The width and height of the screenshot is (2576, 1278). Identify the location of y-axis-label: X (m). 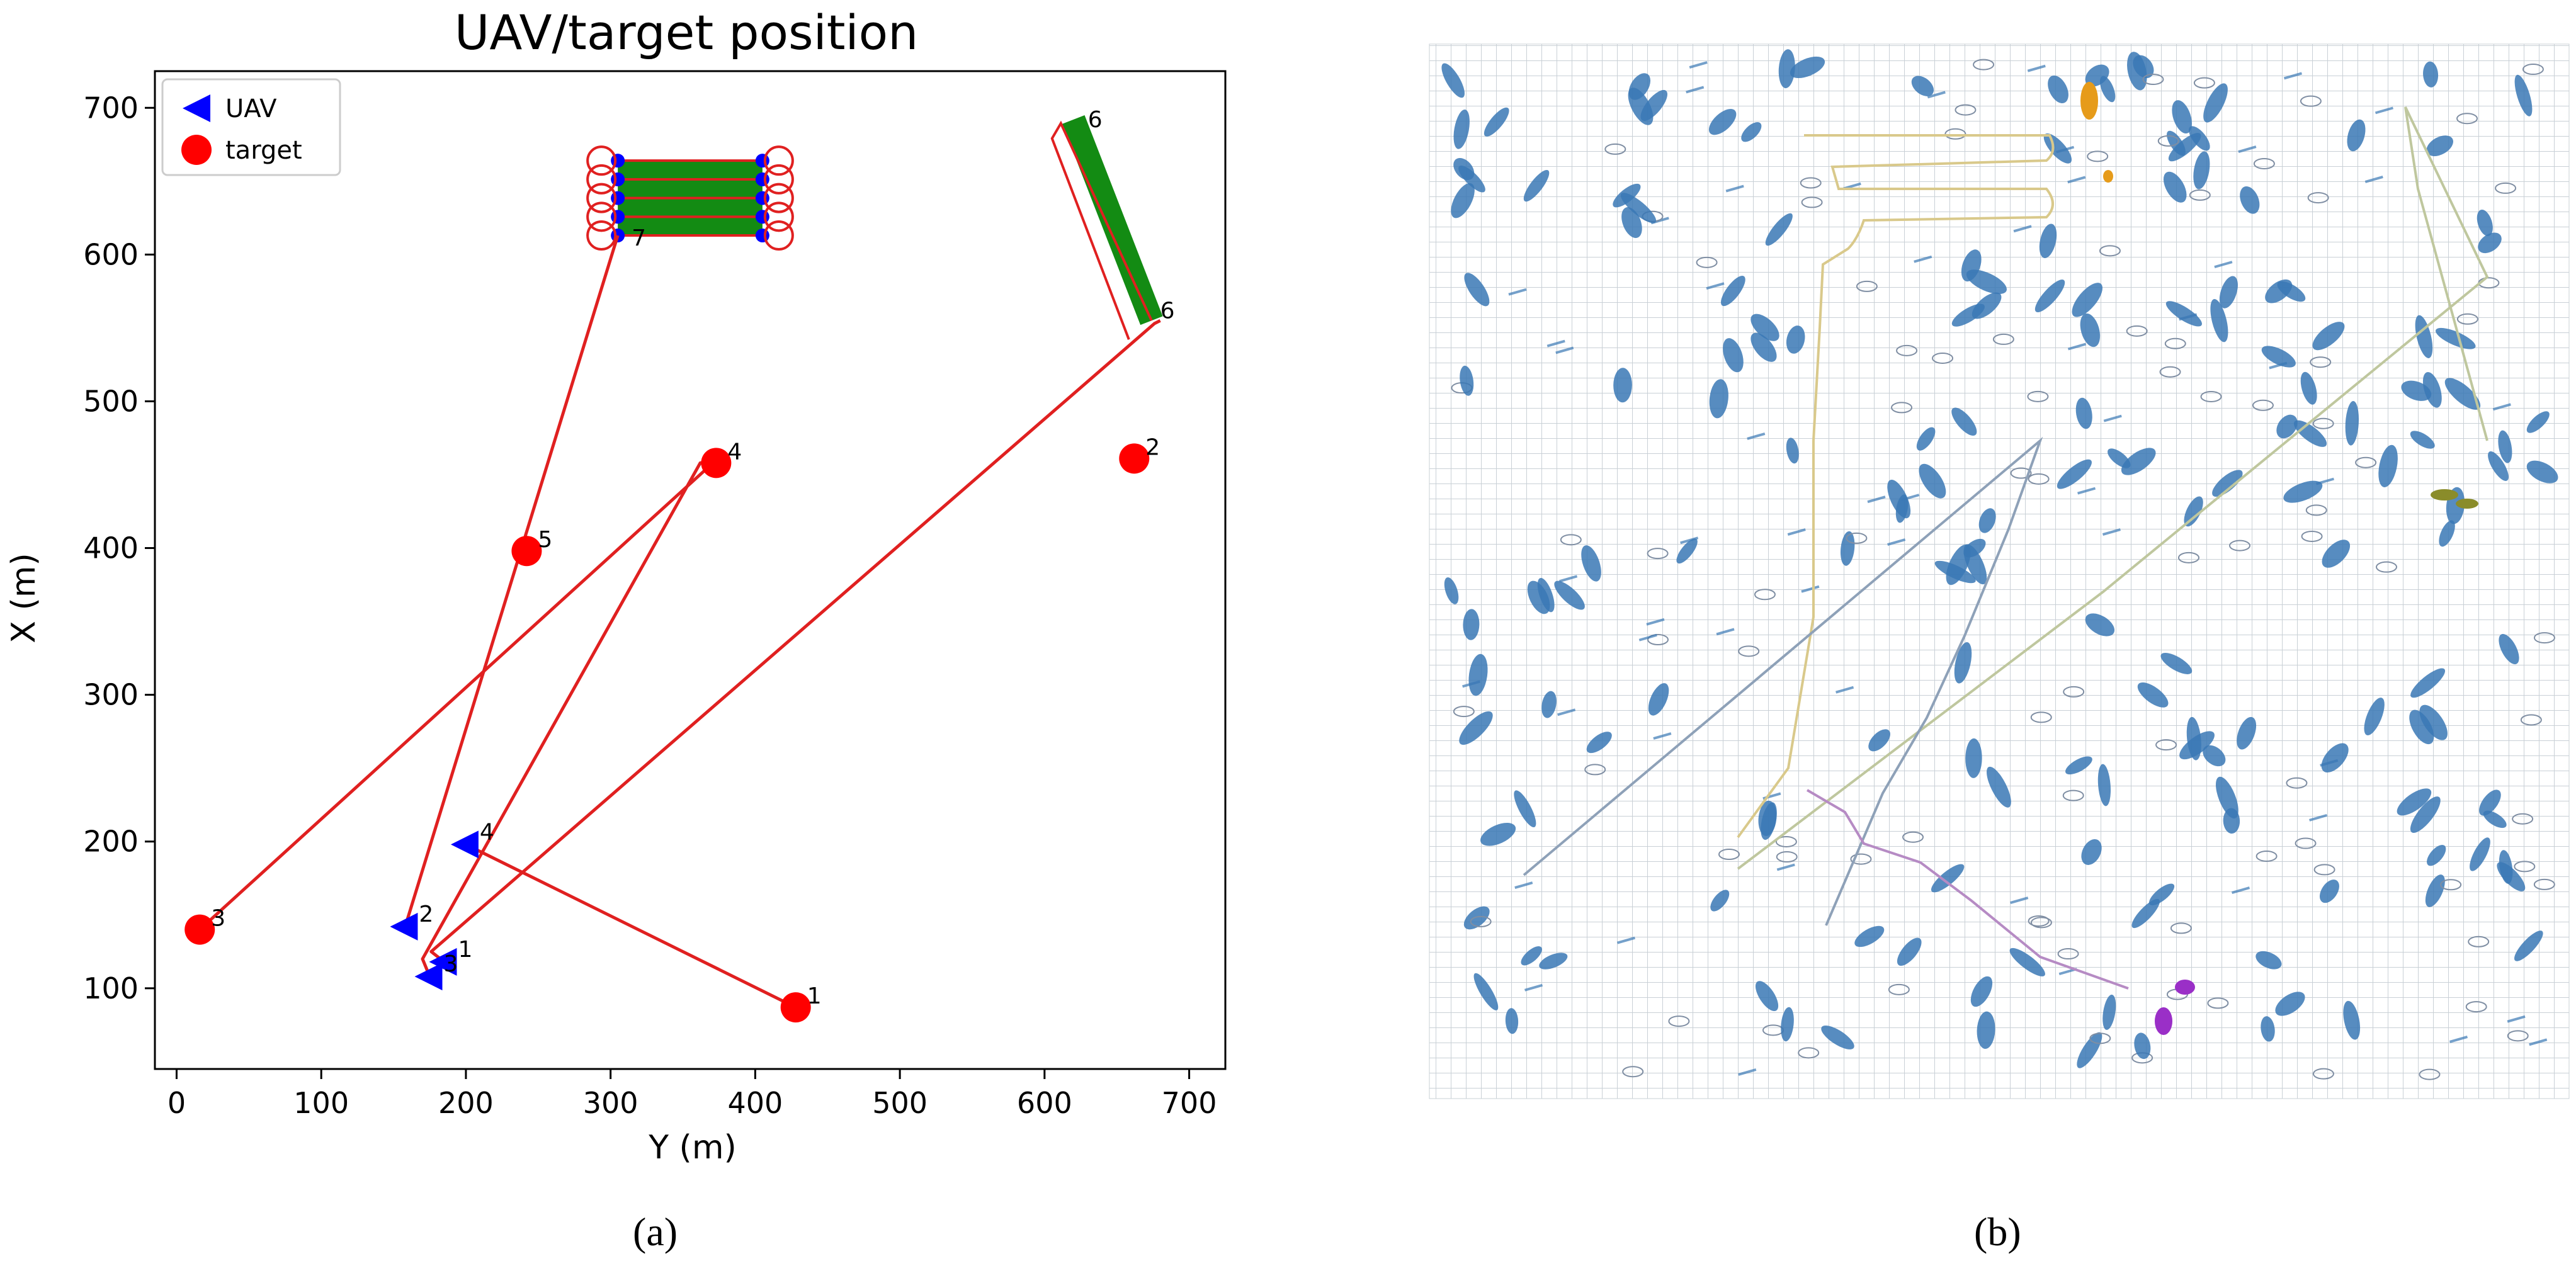
(24, 598).